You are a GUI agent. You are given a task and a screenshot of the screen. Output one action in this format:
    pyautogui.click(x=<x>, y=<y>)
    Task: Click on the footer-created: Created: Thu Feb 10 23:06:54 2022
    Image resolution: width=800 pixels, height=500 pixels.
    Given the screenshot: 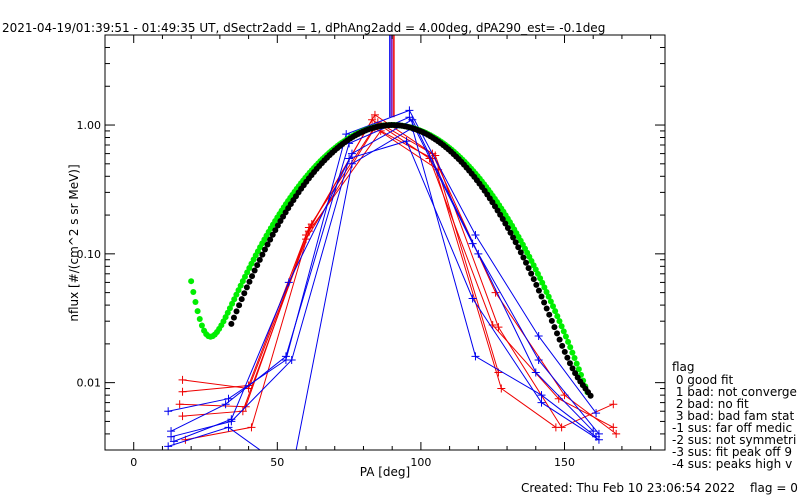 What is the action you would take?
    pyautogui.click(x=628, y=488)
    